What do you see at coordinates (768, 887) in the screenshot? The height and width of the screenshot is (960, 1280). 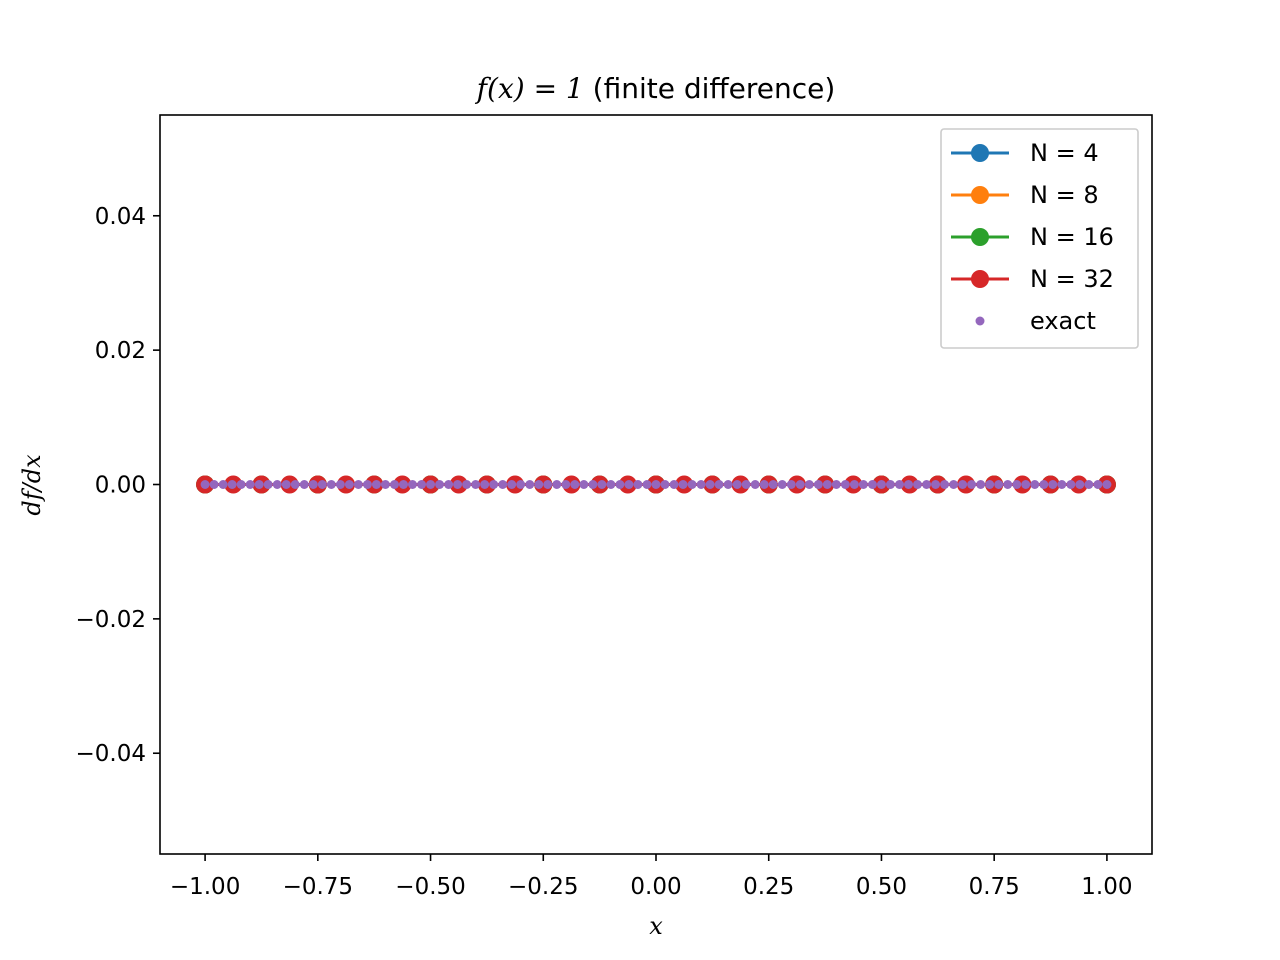 I see `x-tick-label: 0.25` at bounding box center [768, 887].